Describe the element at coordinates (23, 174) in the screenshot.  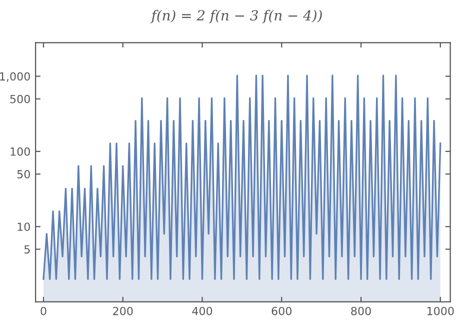
I see `y-tick-label: 50` at that location.